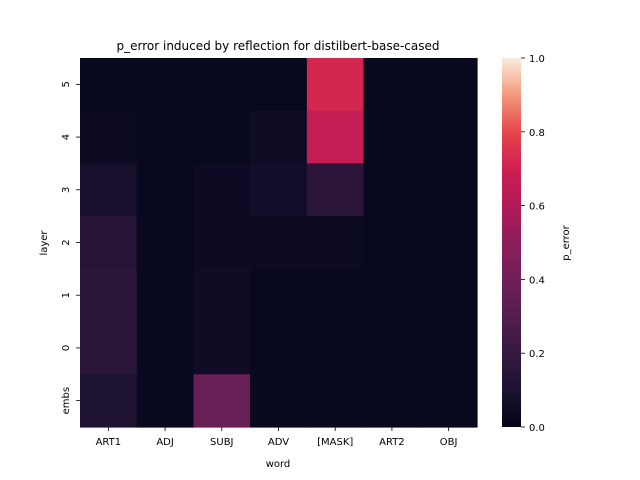  I want to click on y-axis-ticks: 5 4 3 2 1 0 embs, so click(70, 247).